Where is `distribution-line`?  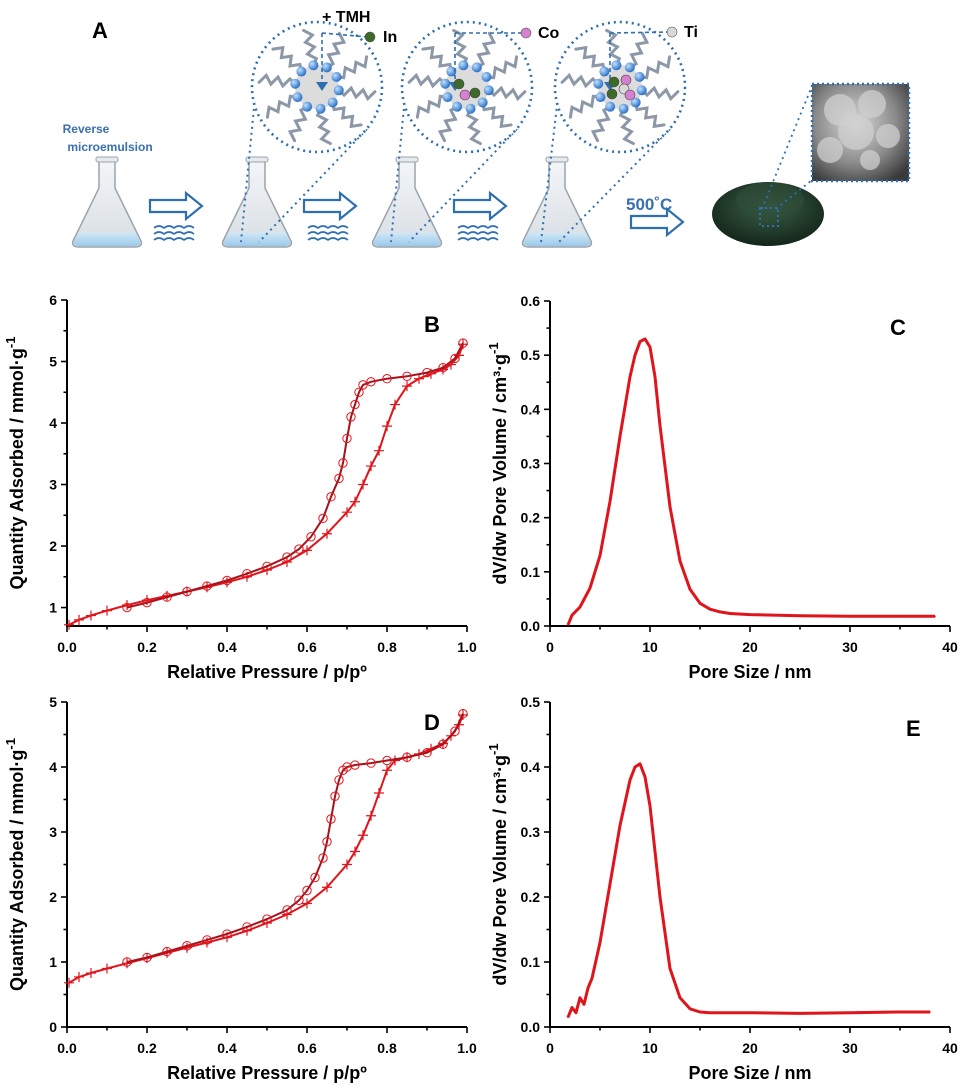
distribution-line is located at coordinates (750, 481).